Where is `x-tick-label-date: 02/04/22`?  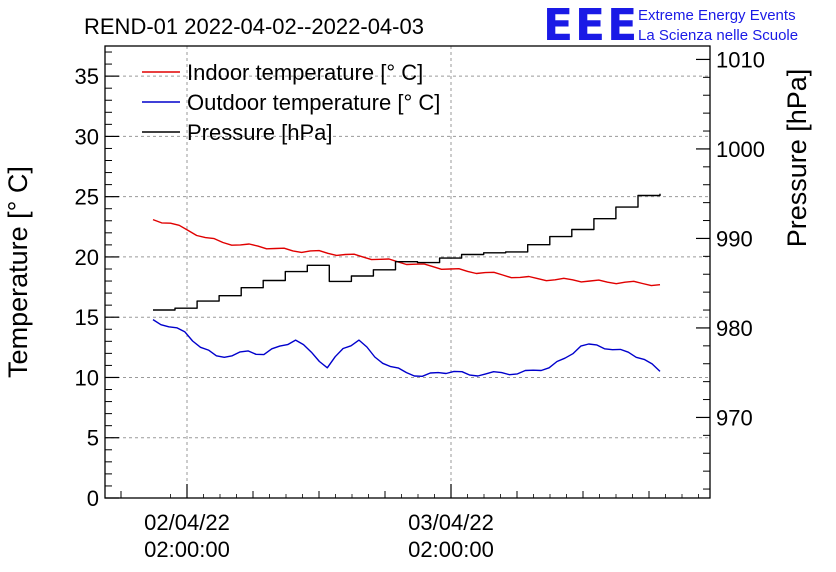 x-tick-label-date: 02/04/22 is located at coordinates (187, 522).